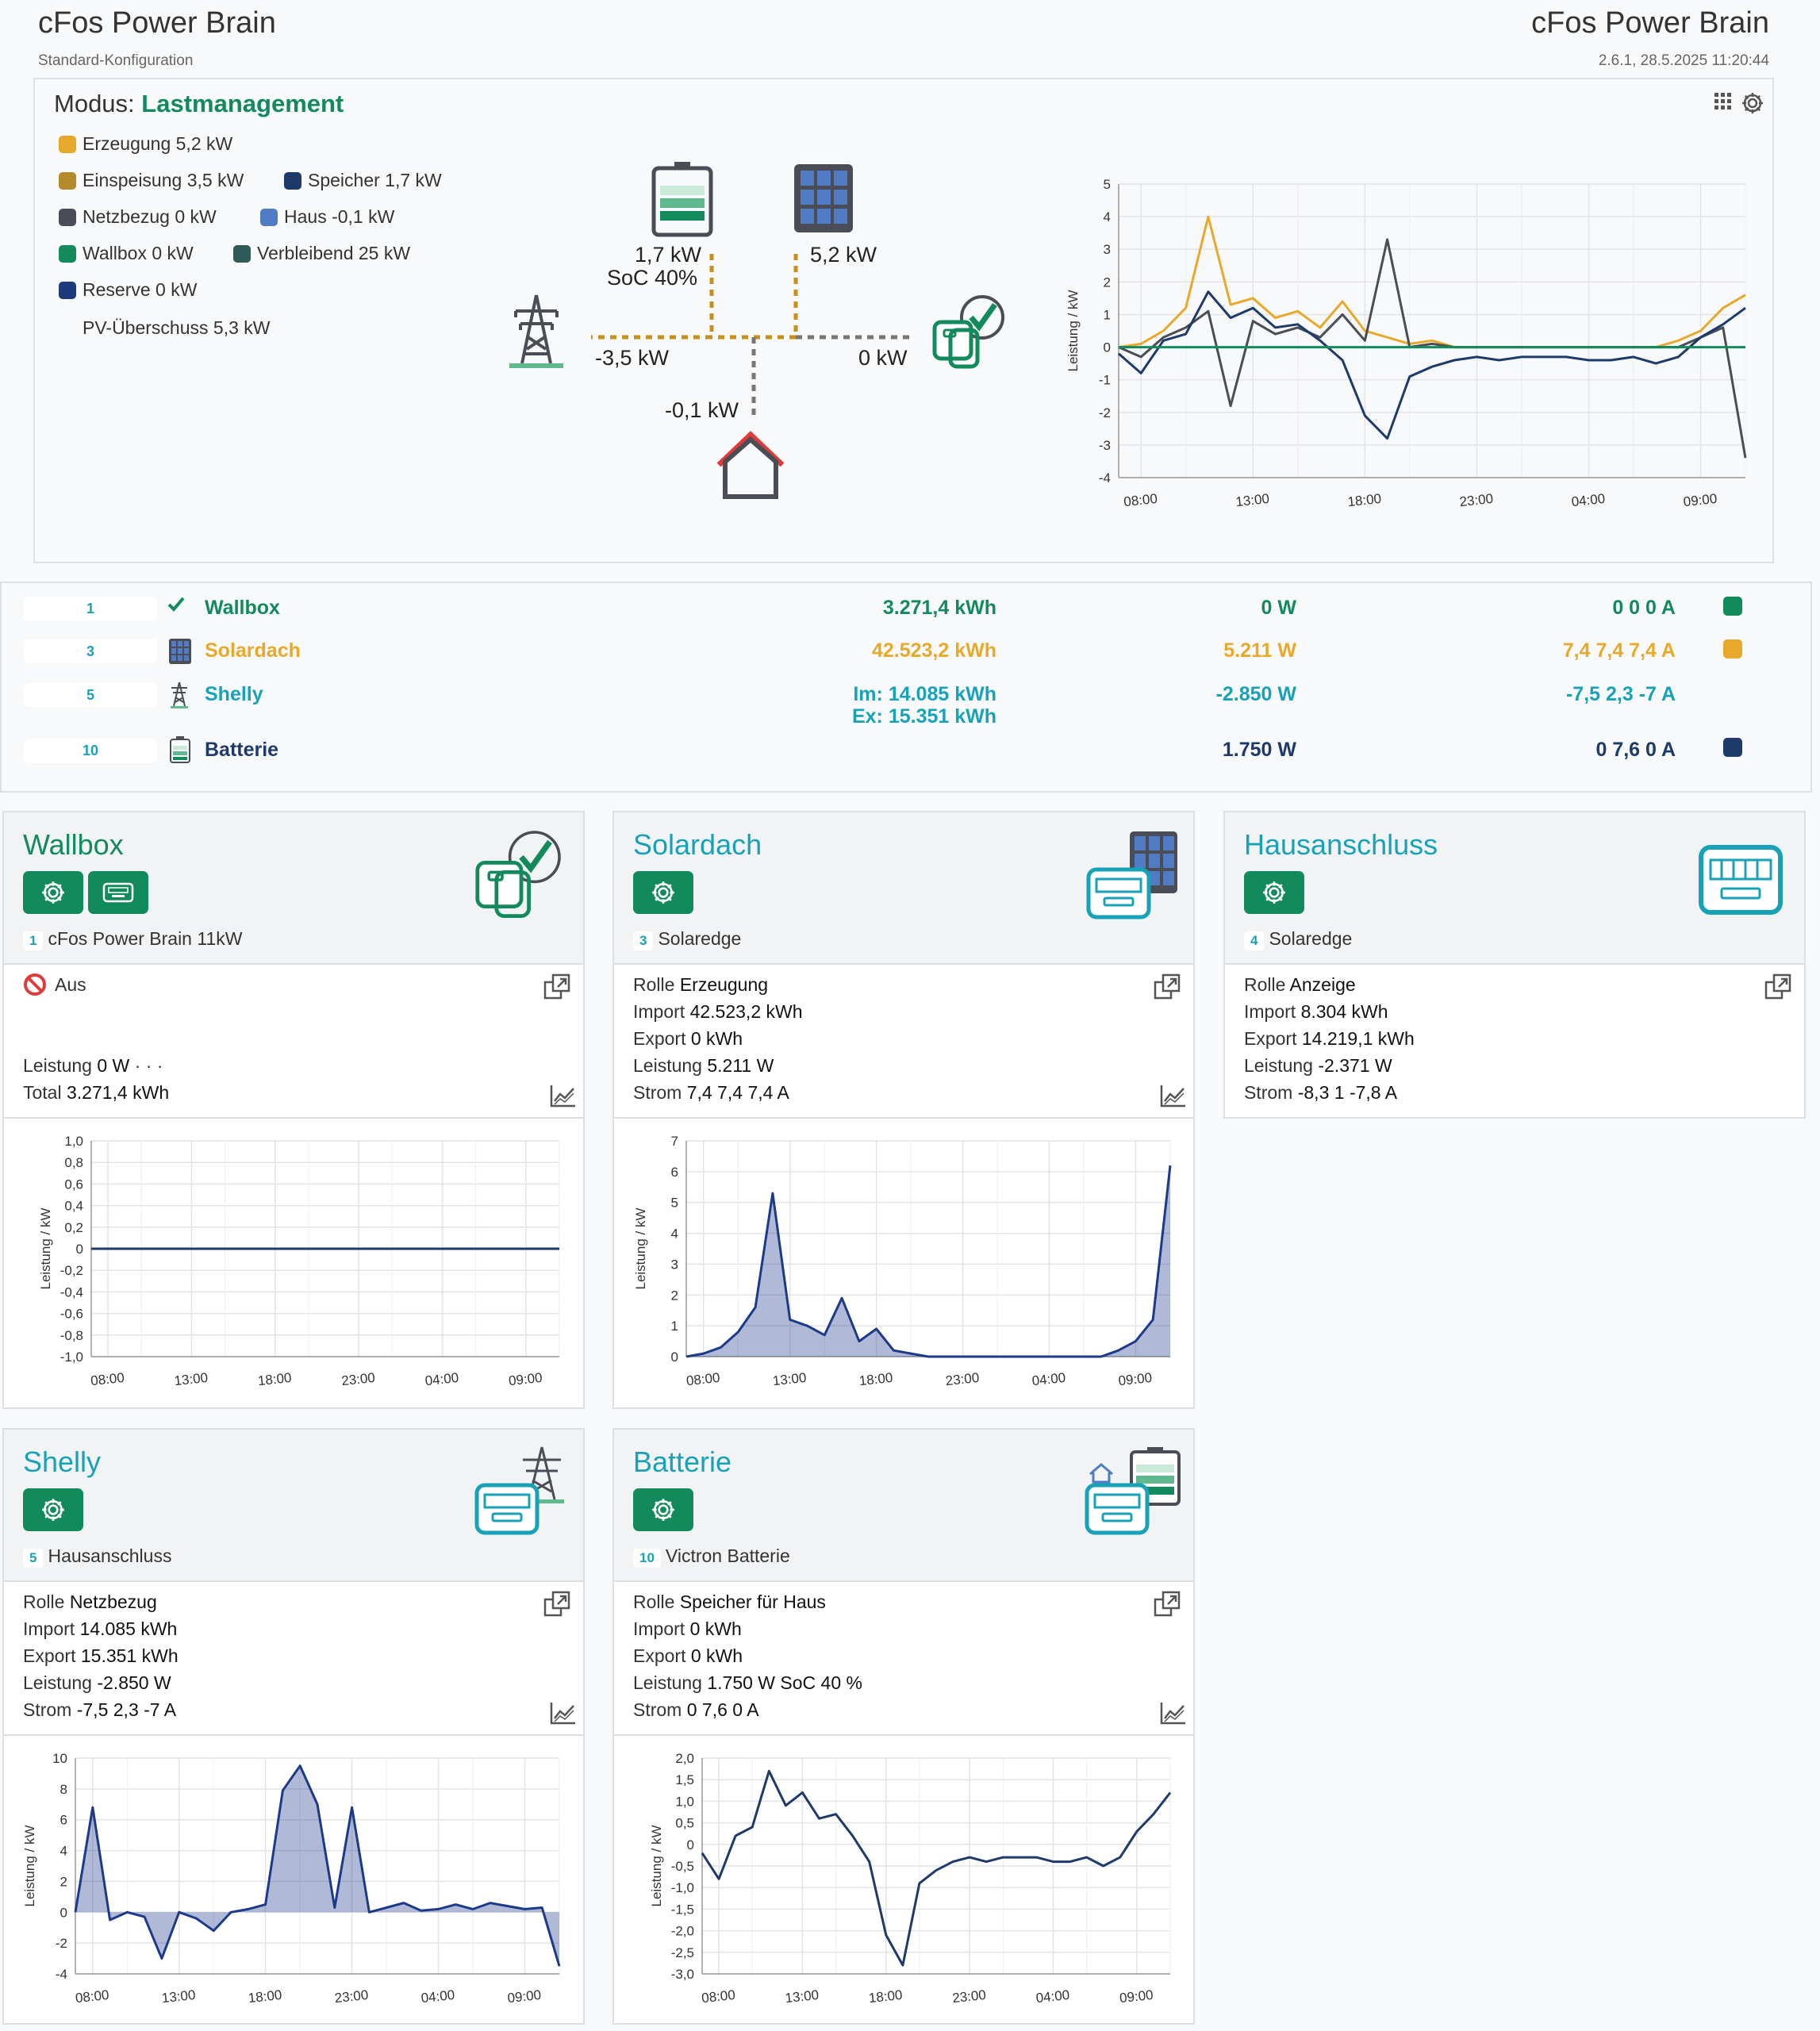  I want to click on app-title: cFos Power Brain, so click(157, 23).